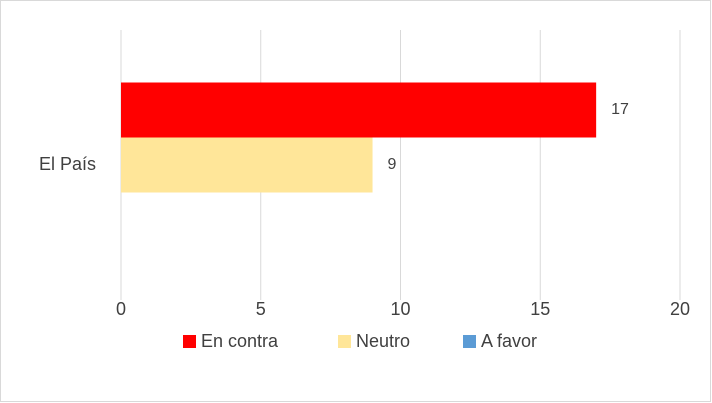 This screenshot has width=712, height=403. Describe the element at coordinates (240, 341) in the screenshot. I see `legend-label: En contra` at that location.